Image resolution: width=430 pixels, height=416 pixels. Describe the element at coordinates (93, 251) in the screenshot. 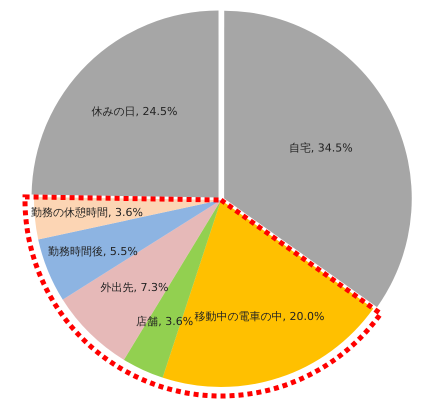

I see `slice-label: 勤務時間後, 5.5%` at that location.